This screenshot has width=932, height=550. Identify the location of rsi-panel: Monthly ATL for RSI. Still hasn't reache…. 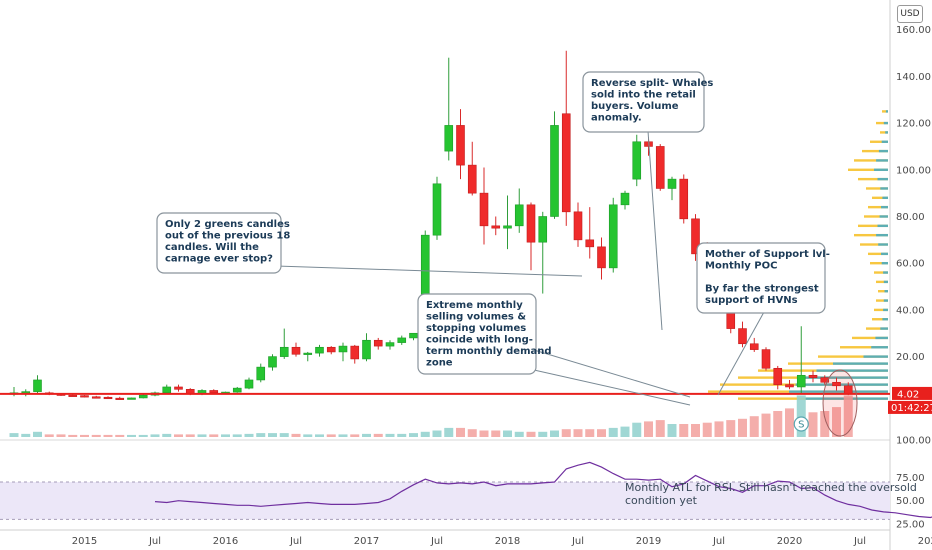
(466, 490).